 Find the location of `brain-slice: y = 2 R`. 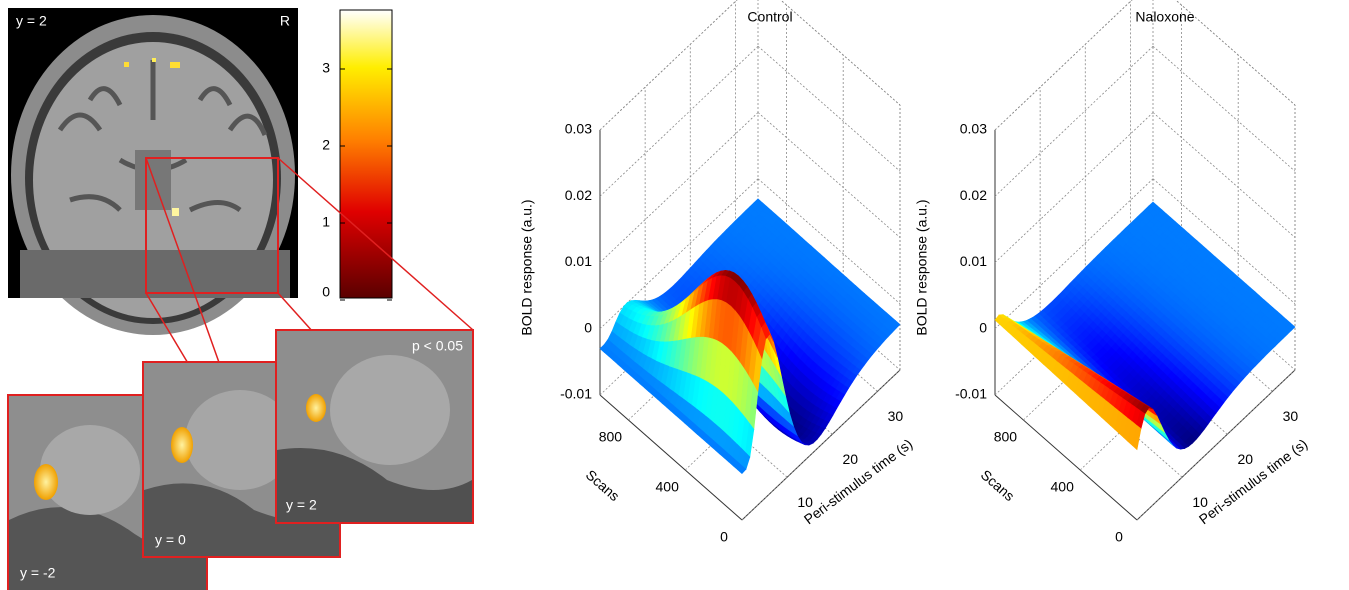

brain-slice: y = 2 R is located at coordinates (153, 171).